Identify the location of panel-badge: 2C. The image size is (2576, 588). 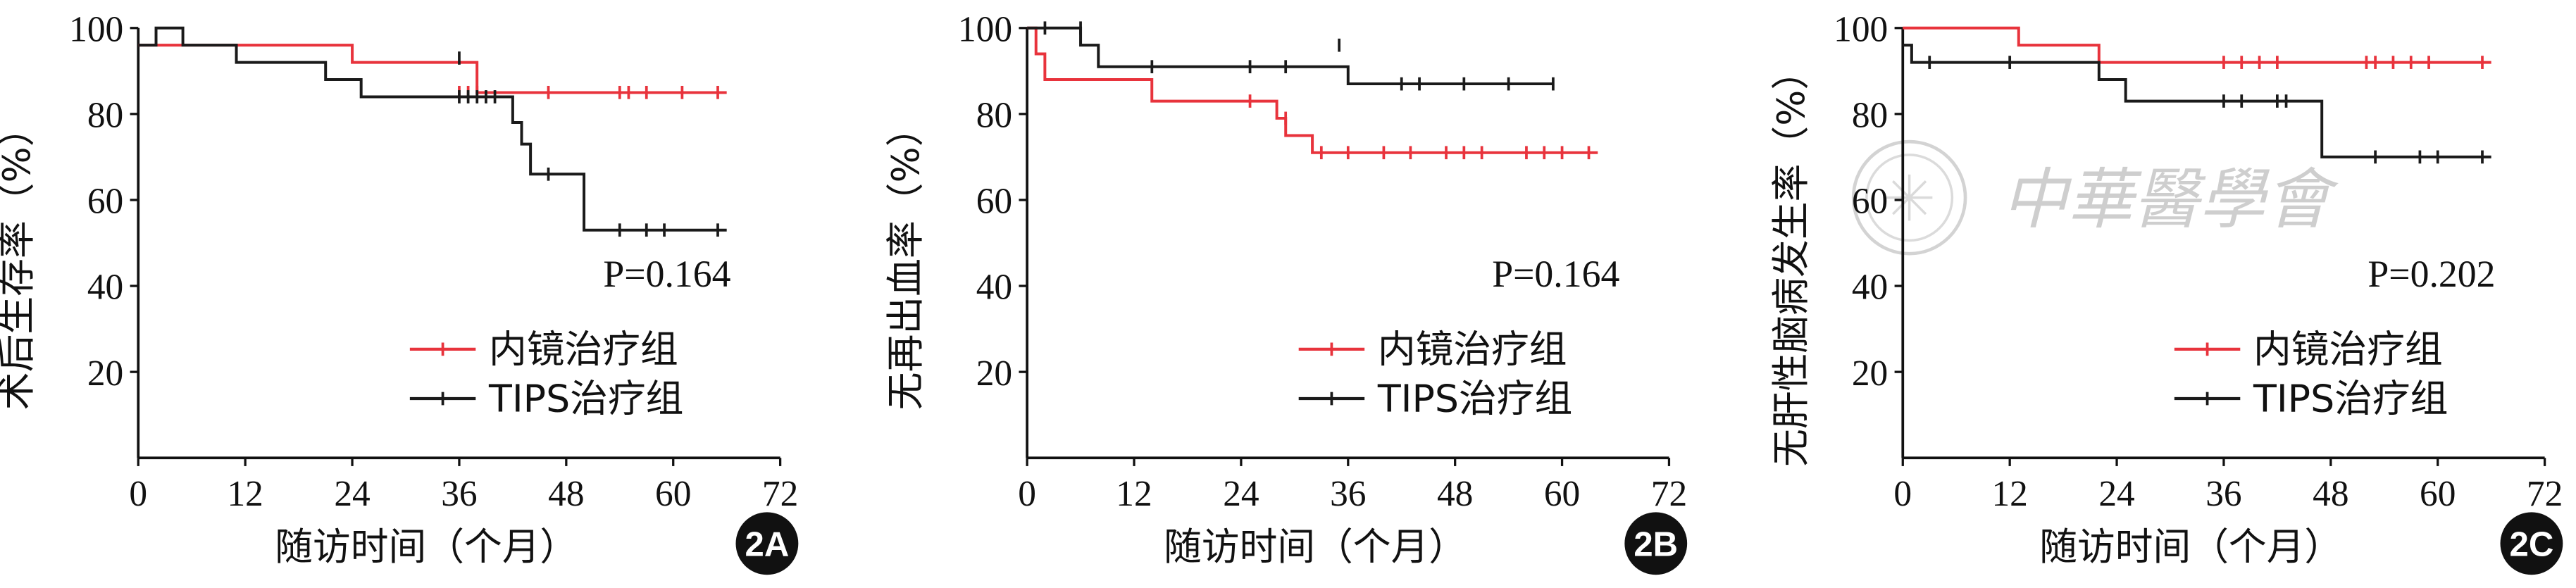
(2531, 543).